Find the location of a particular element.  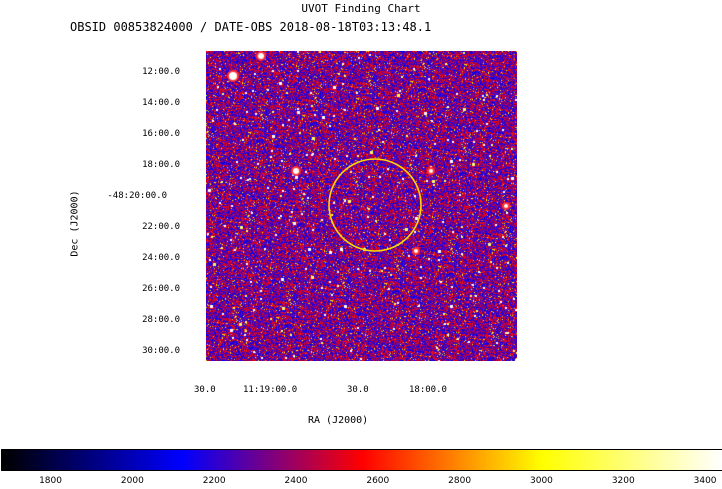

colorbar-tick-label: 2200 is located at coordinates (214, 481).